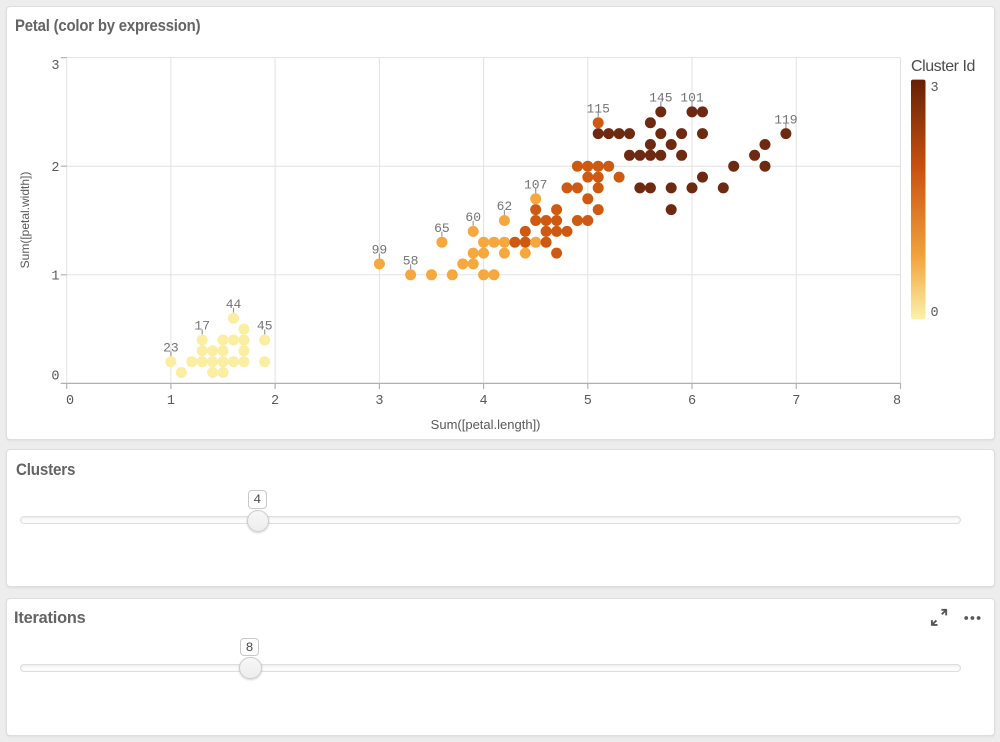 The image size is (1000, 742). I want to click on svg-text: Sum([petal.length]), so click(486, 424).